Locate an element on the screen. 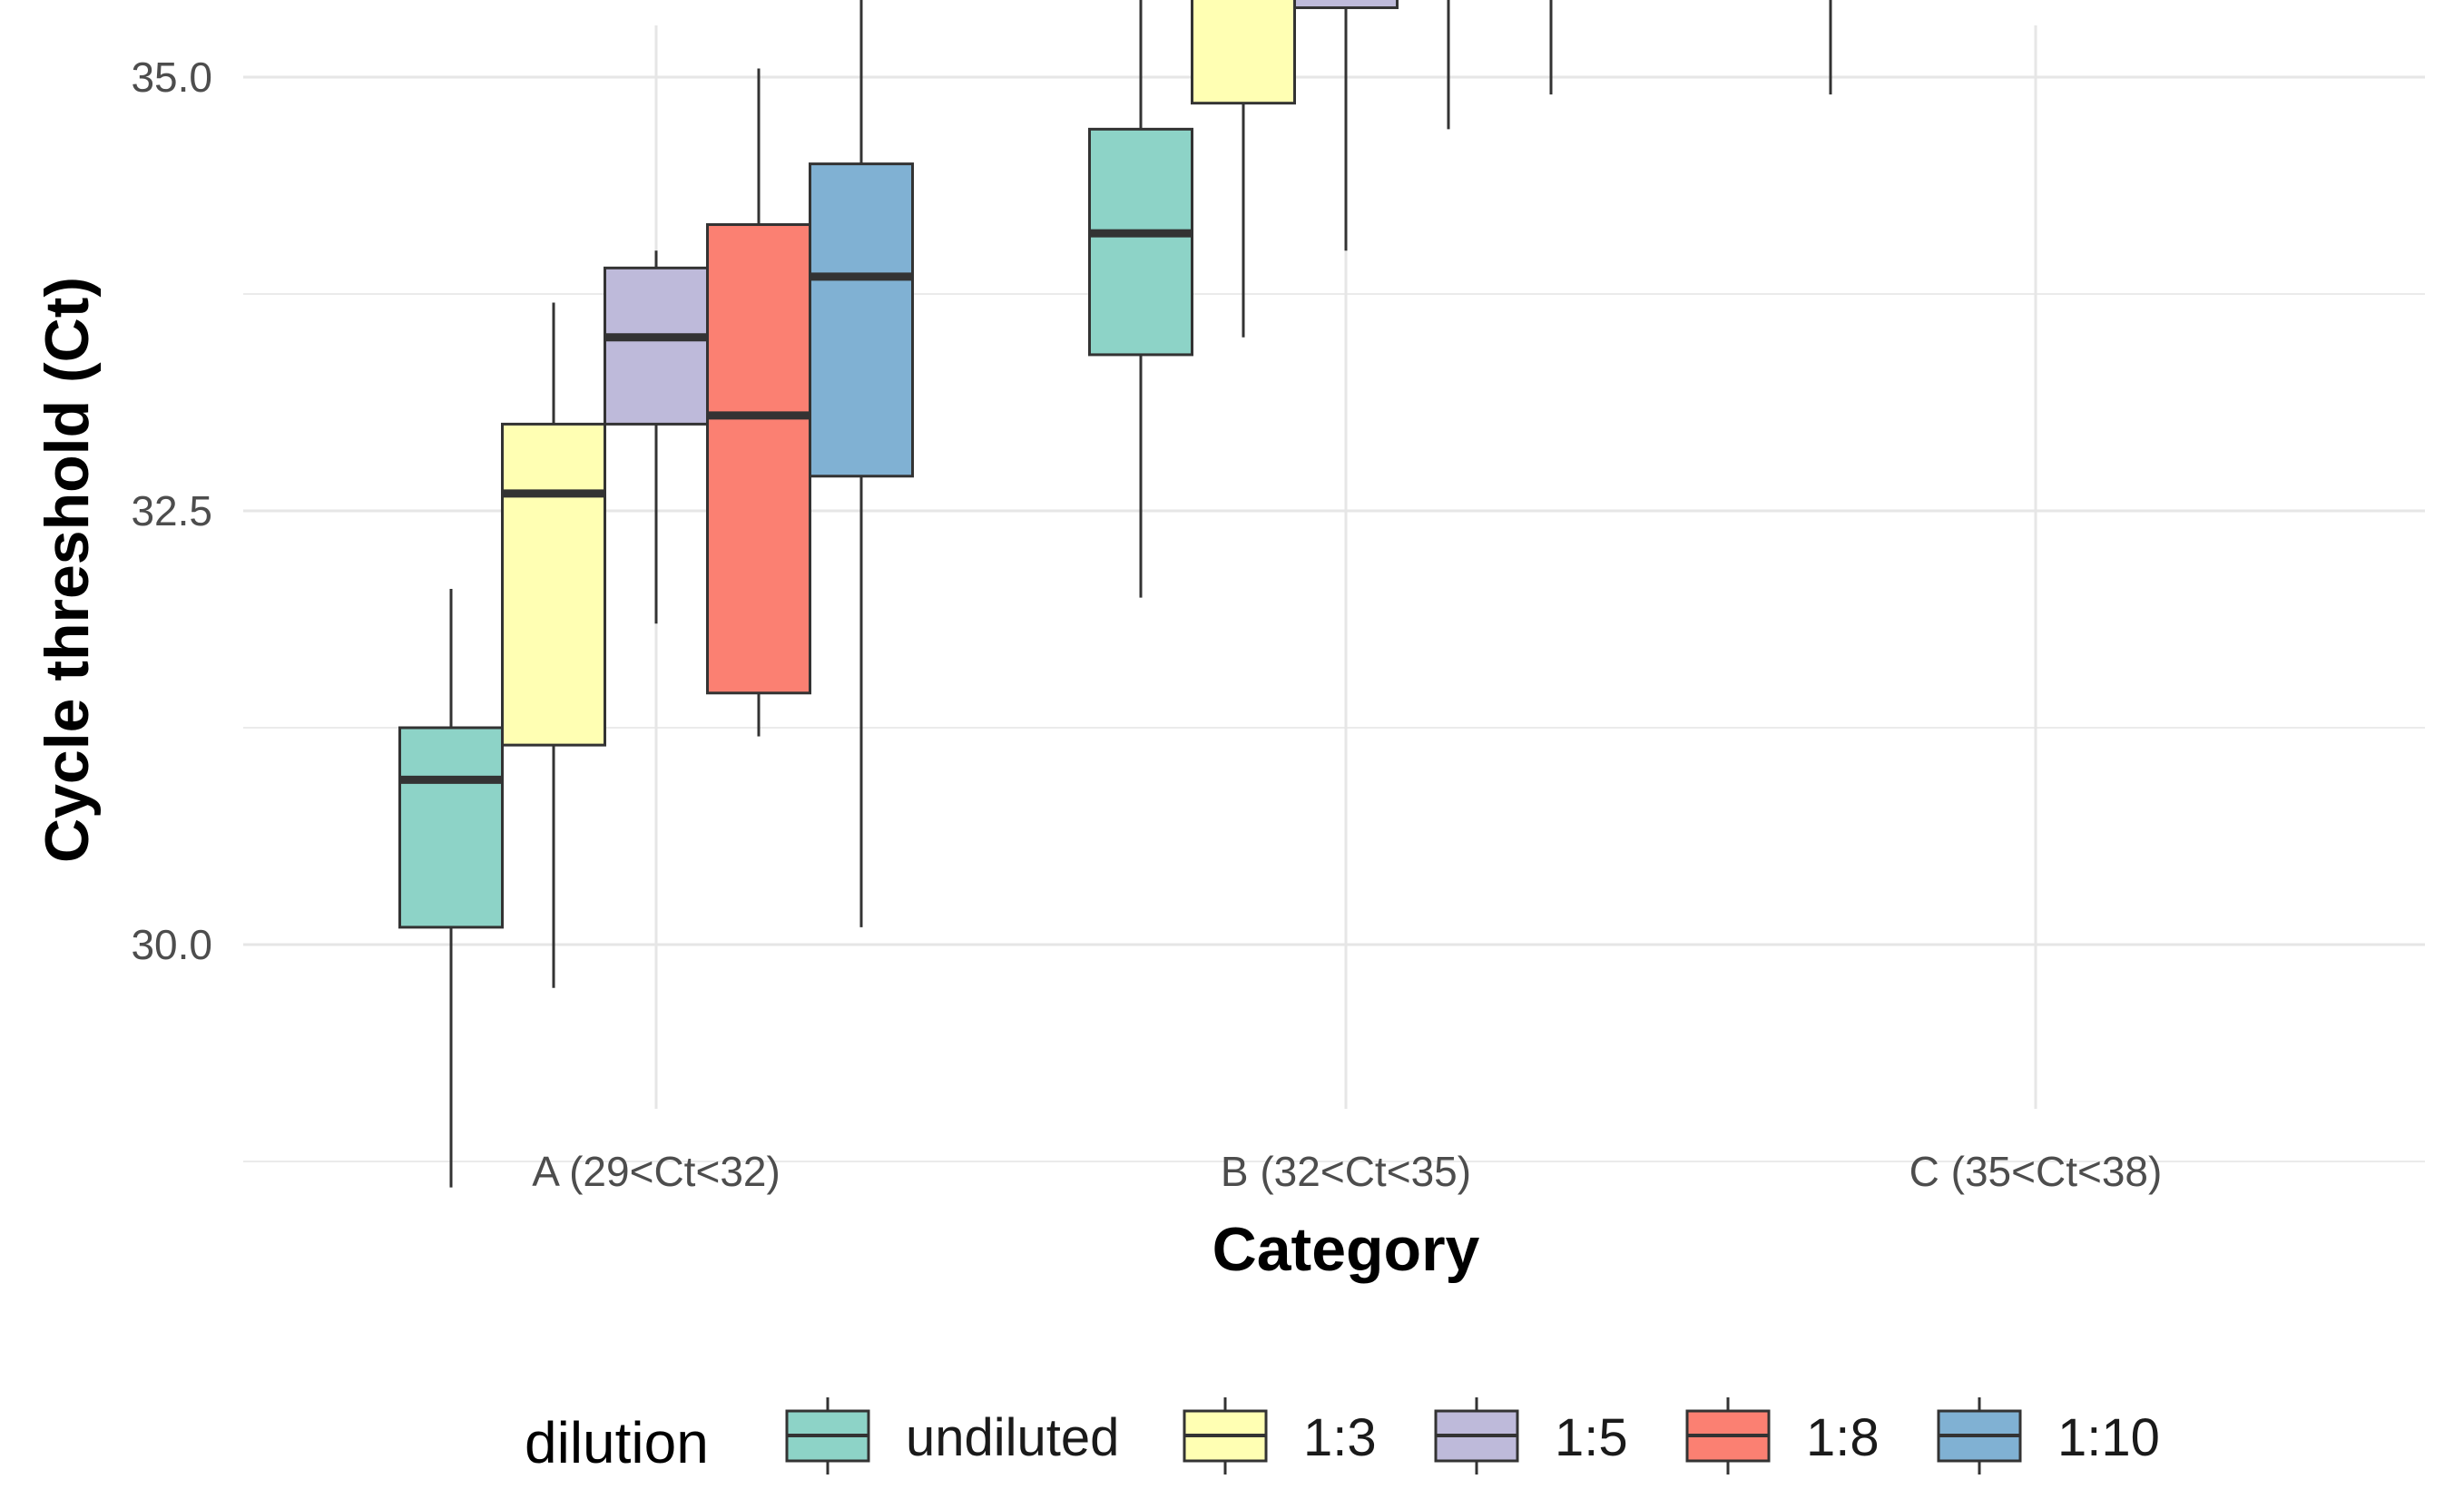 The image size is (2464, 1499). legend-item-1:8: 1:8 is located at coordinates (1782, 1436).